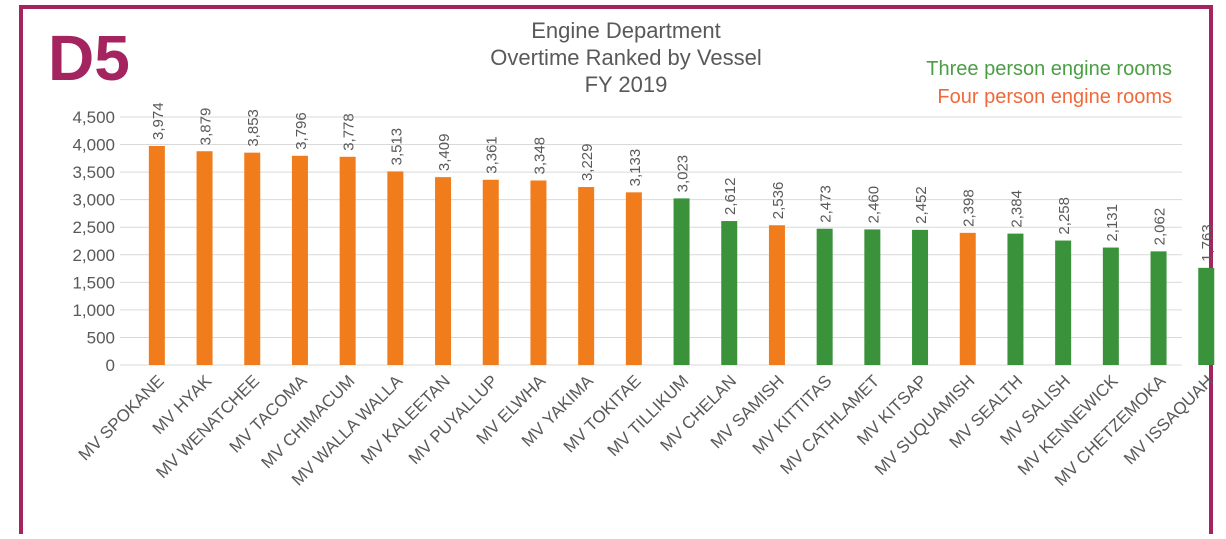  Describe the element at coordinates (93, 255) in the screenshot. I see `y-tick-label: 2,000` at that location.